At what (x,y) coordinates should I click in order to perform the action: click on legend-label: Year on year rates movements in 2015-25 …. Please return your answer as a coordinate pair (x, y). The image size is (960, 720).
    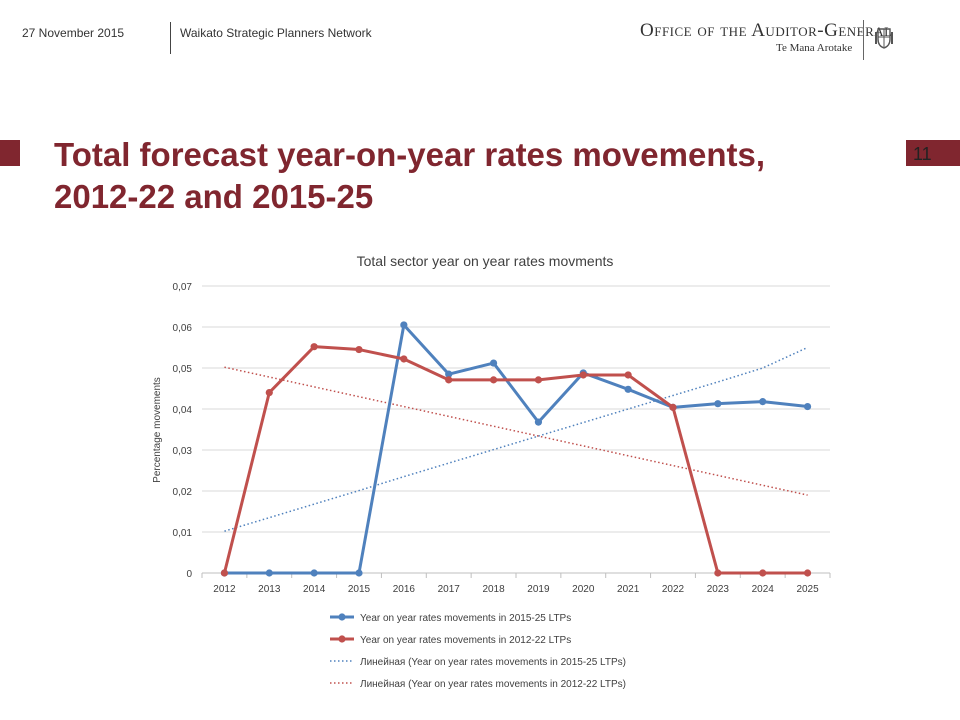
    Looking at the image, I should click on (465, 618).